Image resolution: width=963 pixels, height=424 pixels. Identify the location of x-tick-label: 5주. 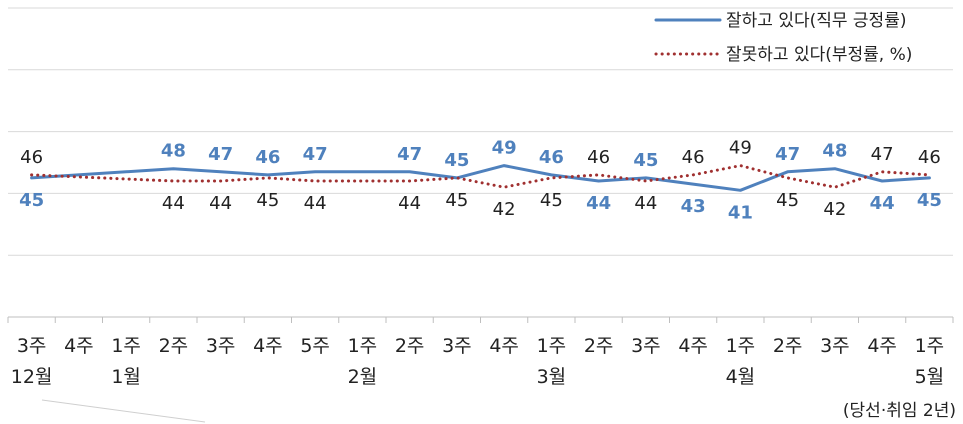
(315, 346).